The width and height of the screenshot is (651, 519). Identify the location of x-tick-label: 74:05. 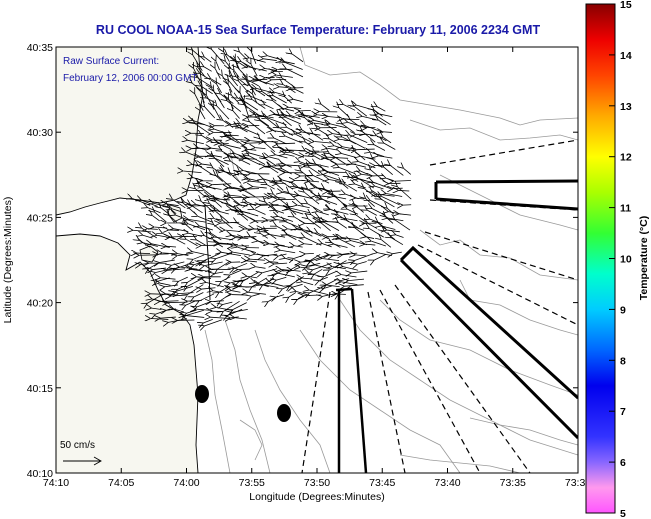
(121, 483).